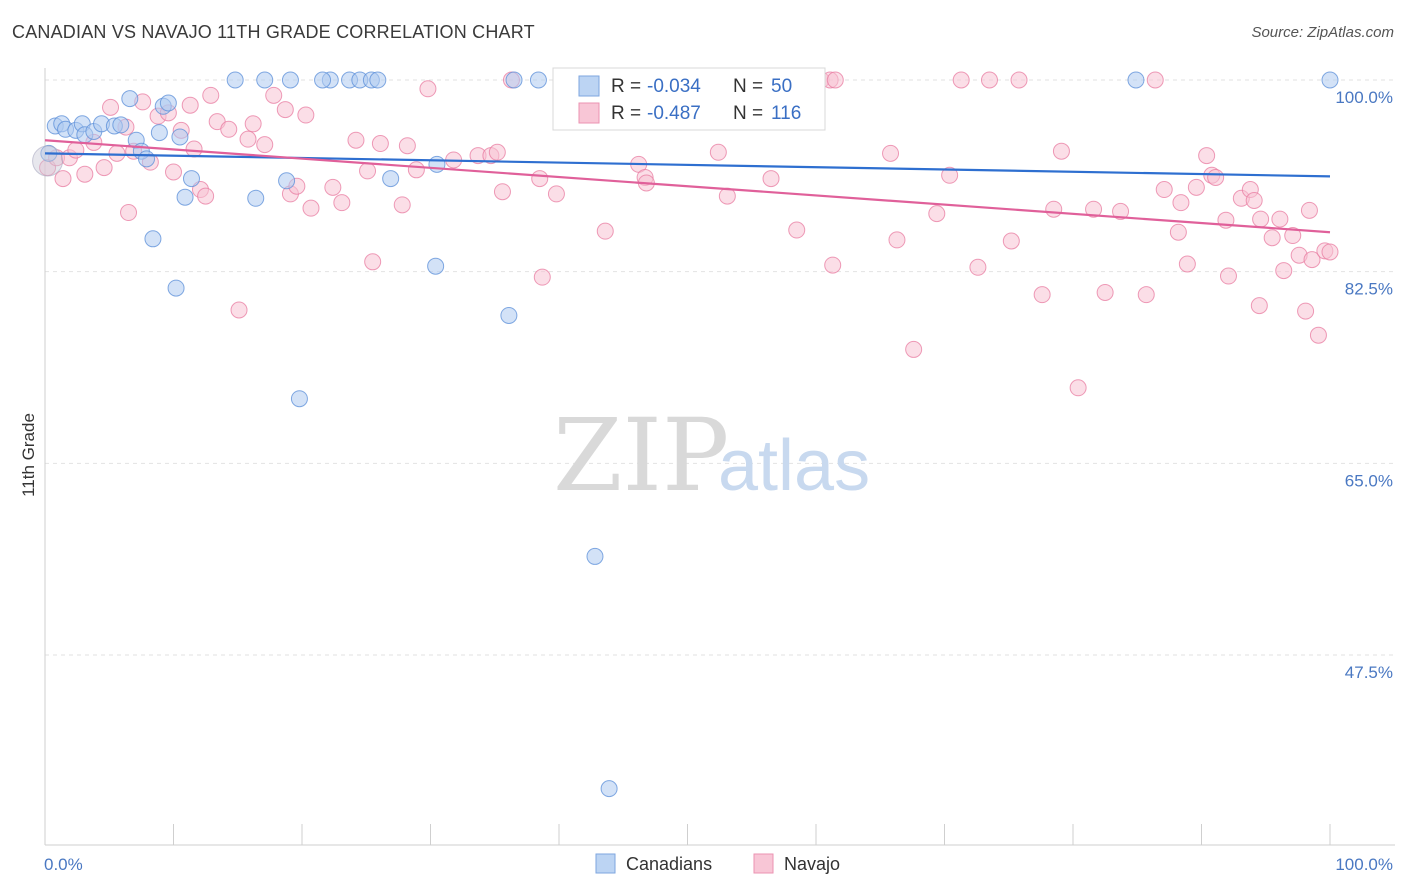  I want to click on y-axis-label: 11th Grade, so click(28, 455).